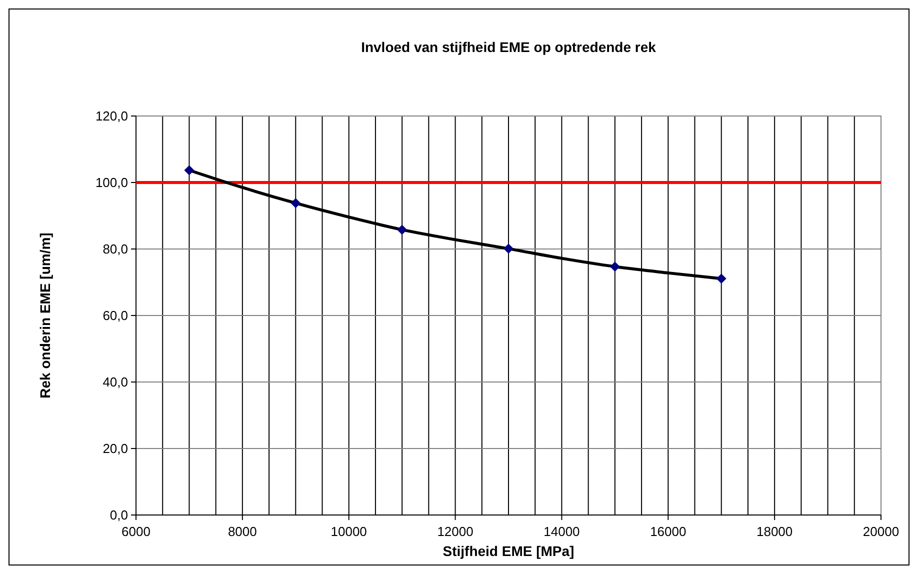 This screenshot has width=923, height=578. I want to click on x-tick-label: 10000, so click(348, 531).